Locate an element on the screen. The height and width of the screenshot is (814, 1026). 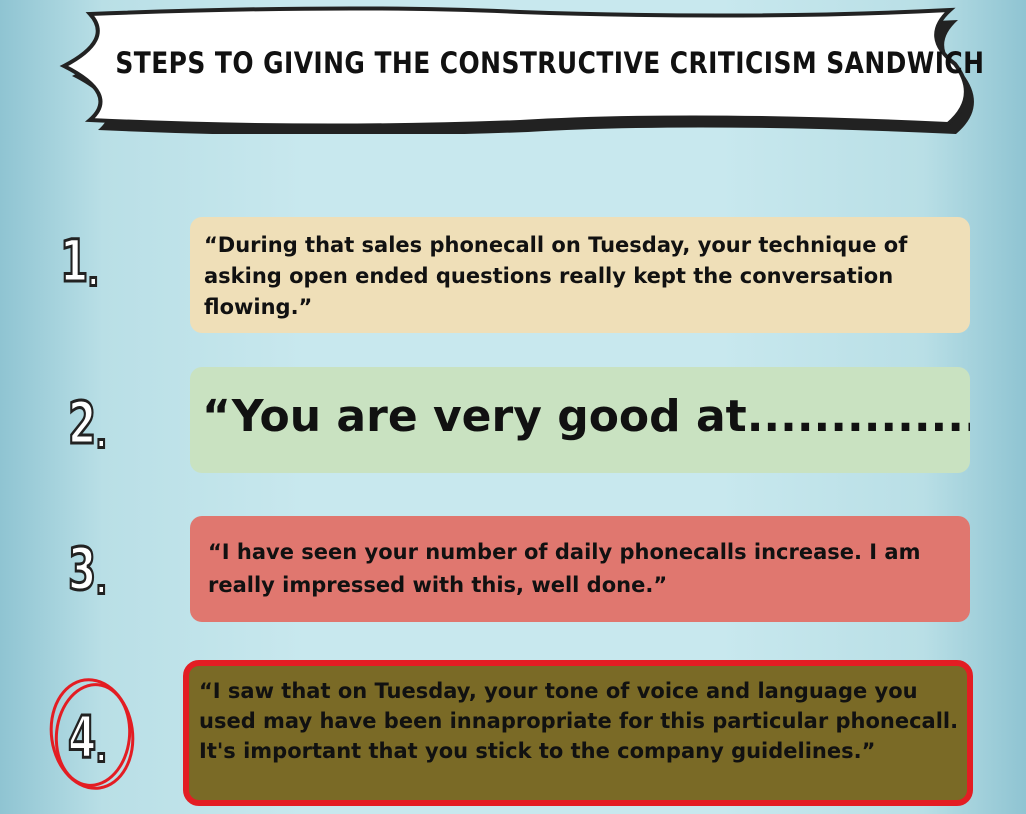
step-number-1-dot is located at coordinates (93, 281).